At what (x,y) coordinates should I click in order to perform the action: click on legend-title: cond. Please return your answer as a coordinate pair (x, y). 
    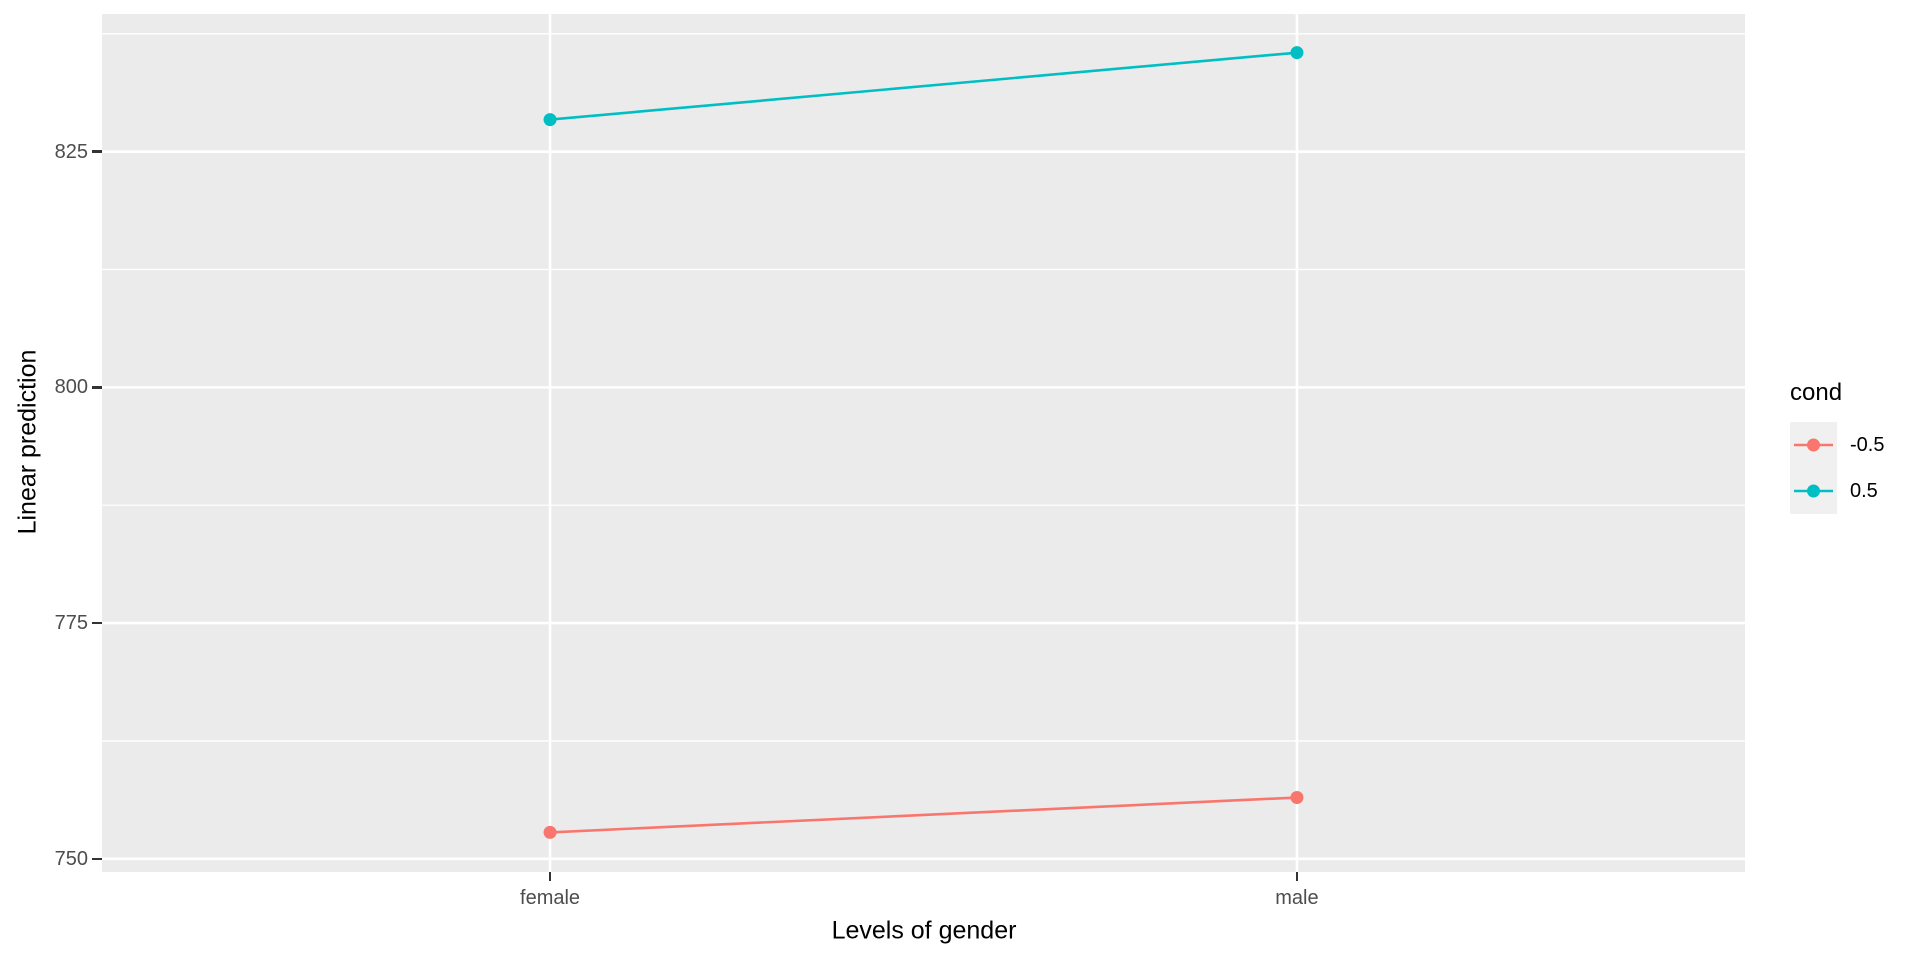
    Looking at the image, I should click on (1816, 392).